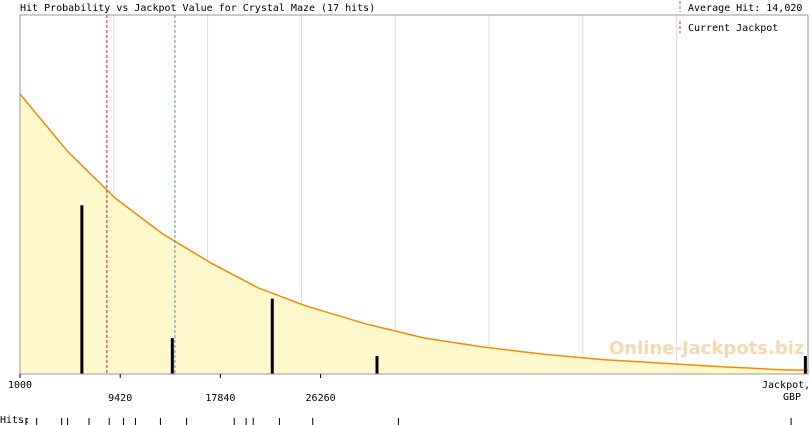  Describe the element at coordinates (740, 17) in the screenshot. I see `legend: Average Hit: 14,020 Current Jackpot` at that location.